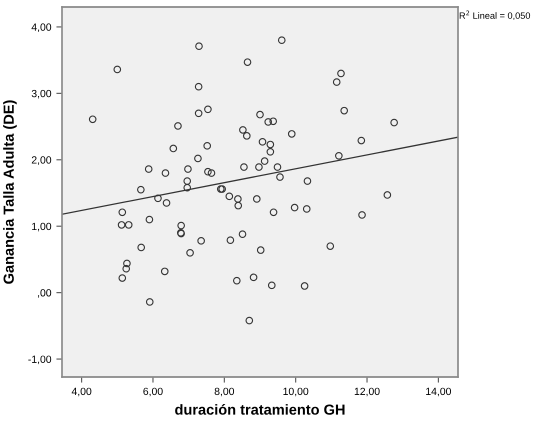 The height and width of the screenshot is (421, 537). I want to click on x-tick-label: 6,00, so click(153, 392).